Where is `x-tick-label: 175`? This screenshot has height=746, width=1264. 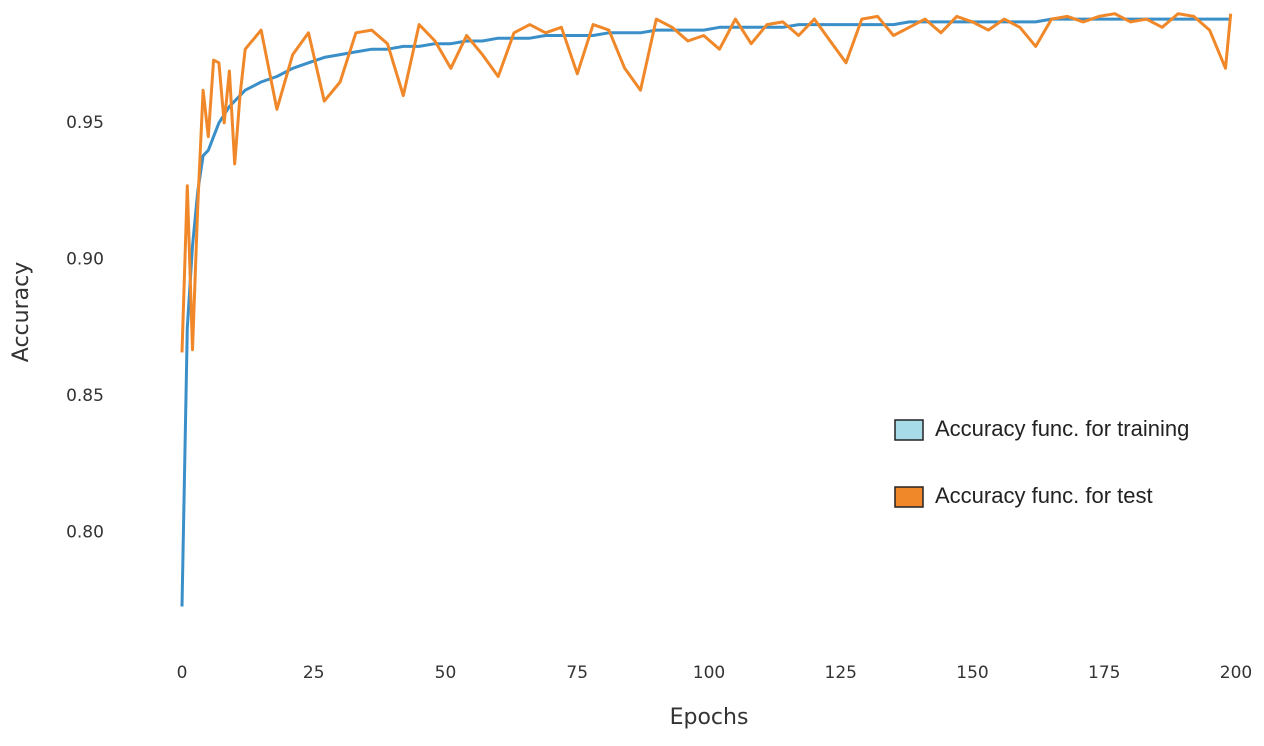 x-tick-label: 175 is located at coordinates (1104, 673).